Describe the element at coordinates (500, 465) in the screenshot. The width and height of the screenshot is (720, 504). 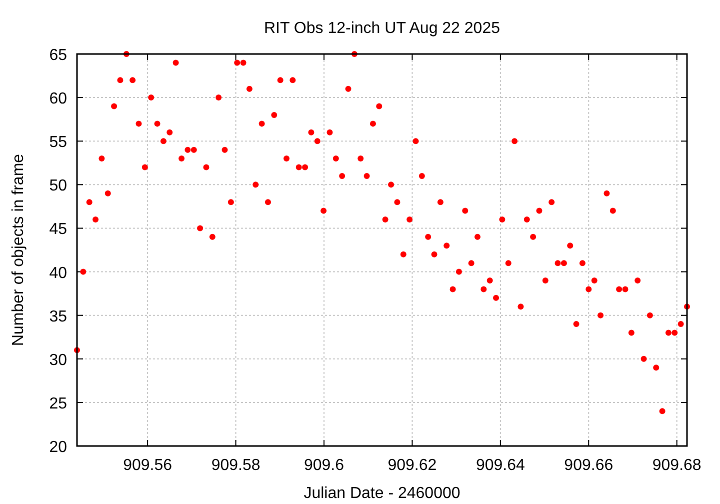
I see `x-tick-label: 909.64` at that location.